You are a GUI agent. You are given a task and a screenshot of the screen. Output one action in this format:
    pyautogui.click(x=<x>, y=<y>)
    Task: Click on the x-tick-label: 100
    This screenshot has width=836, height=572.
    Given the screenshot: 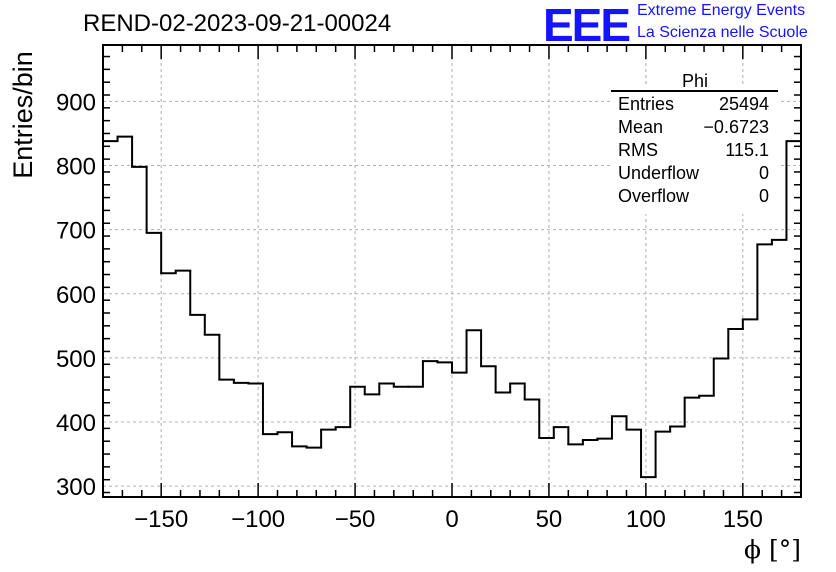 What is the action you would take?
    pyautogui.click(x=646, y=519)
    